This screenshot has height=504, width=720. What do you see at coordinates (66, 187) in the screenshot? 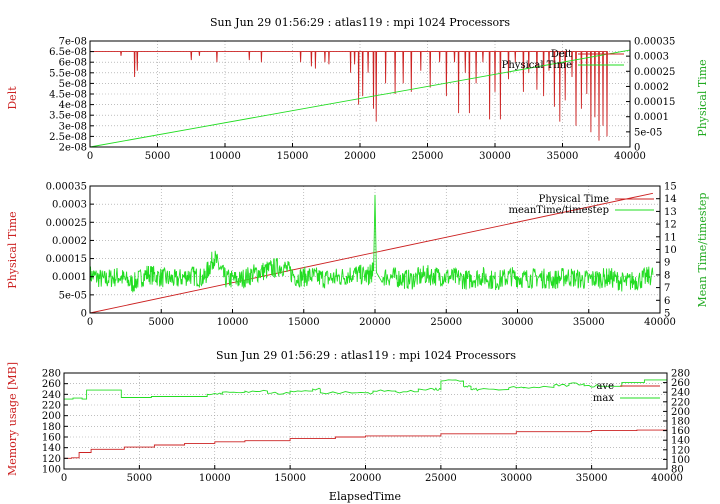
I see `y-tick-label: 0.00035` at bounding box center [66, 187].